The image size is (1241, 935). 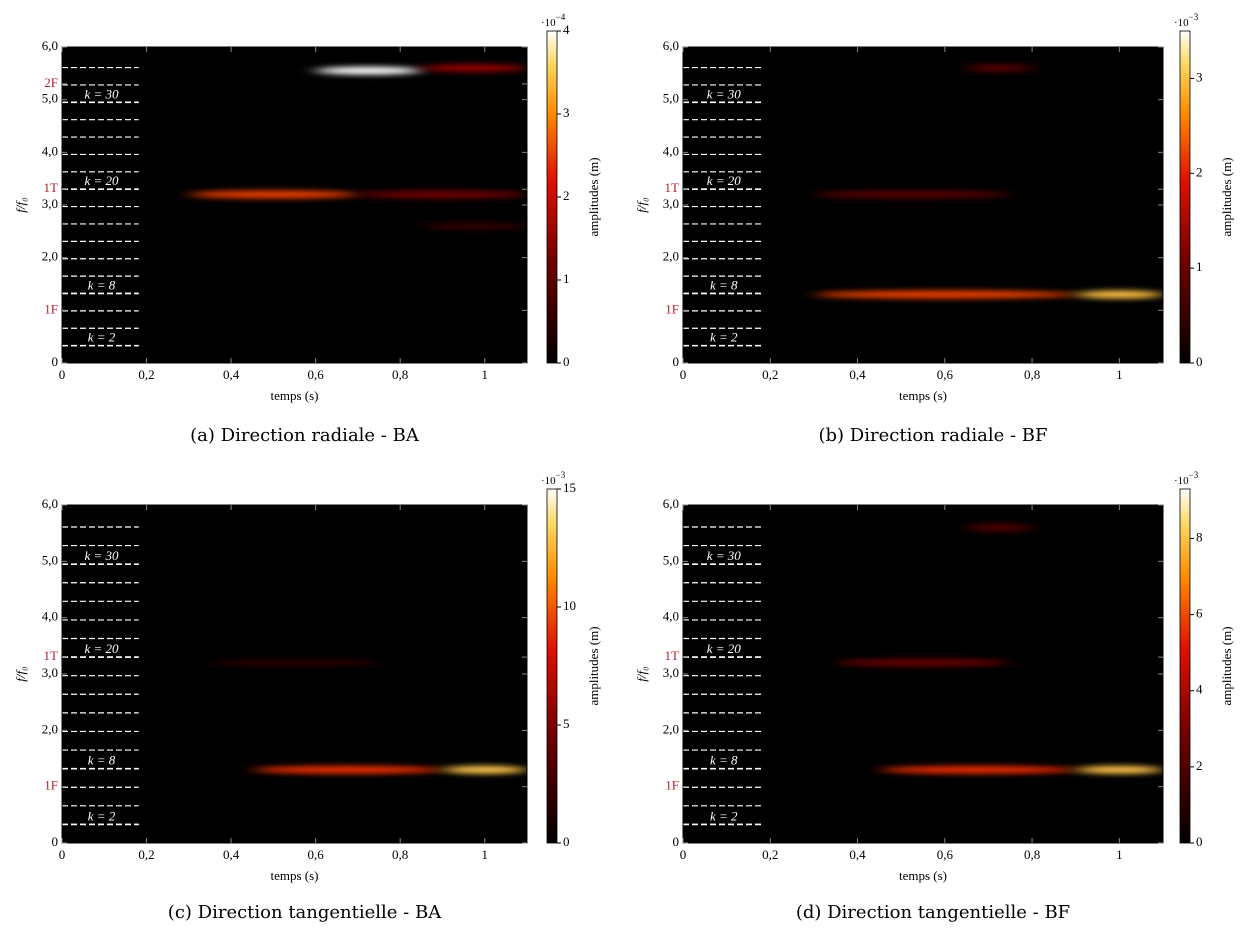 What do you see at coordinates (316, 854) in the screenshot?
I see `x-tick-label: 0,6` at bounding box center [316, 854].